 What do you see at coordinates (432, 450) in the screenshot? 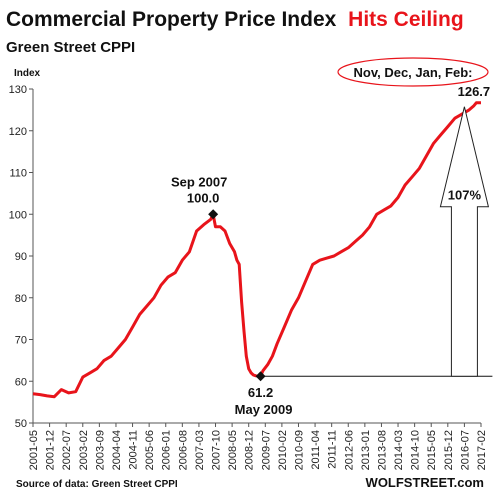
I see `x-tick-label: 2015-05` at bounding box center [432, 450].